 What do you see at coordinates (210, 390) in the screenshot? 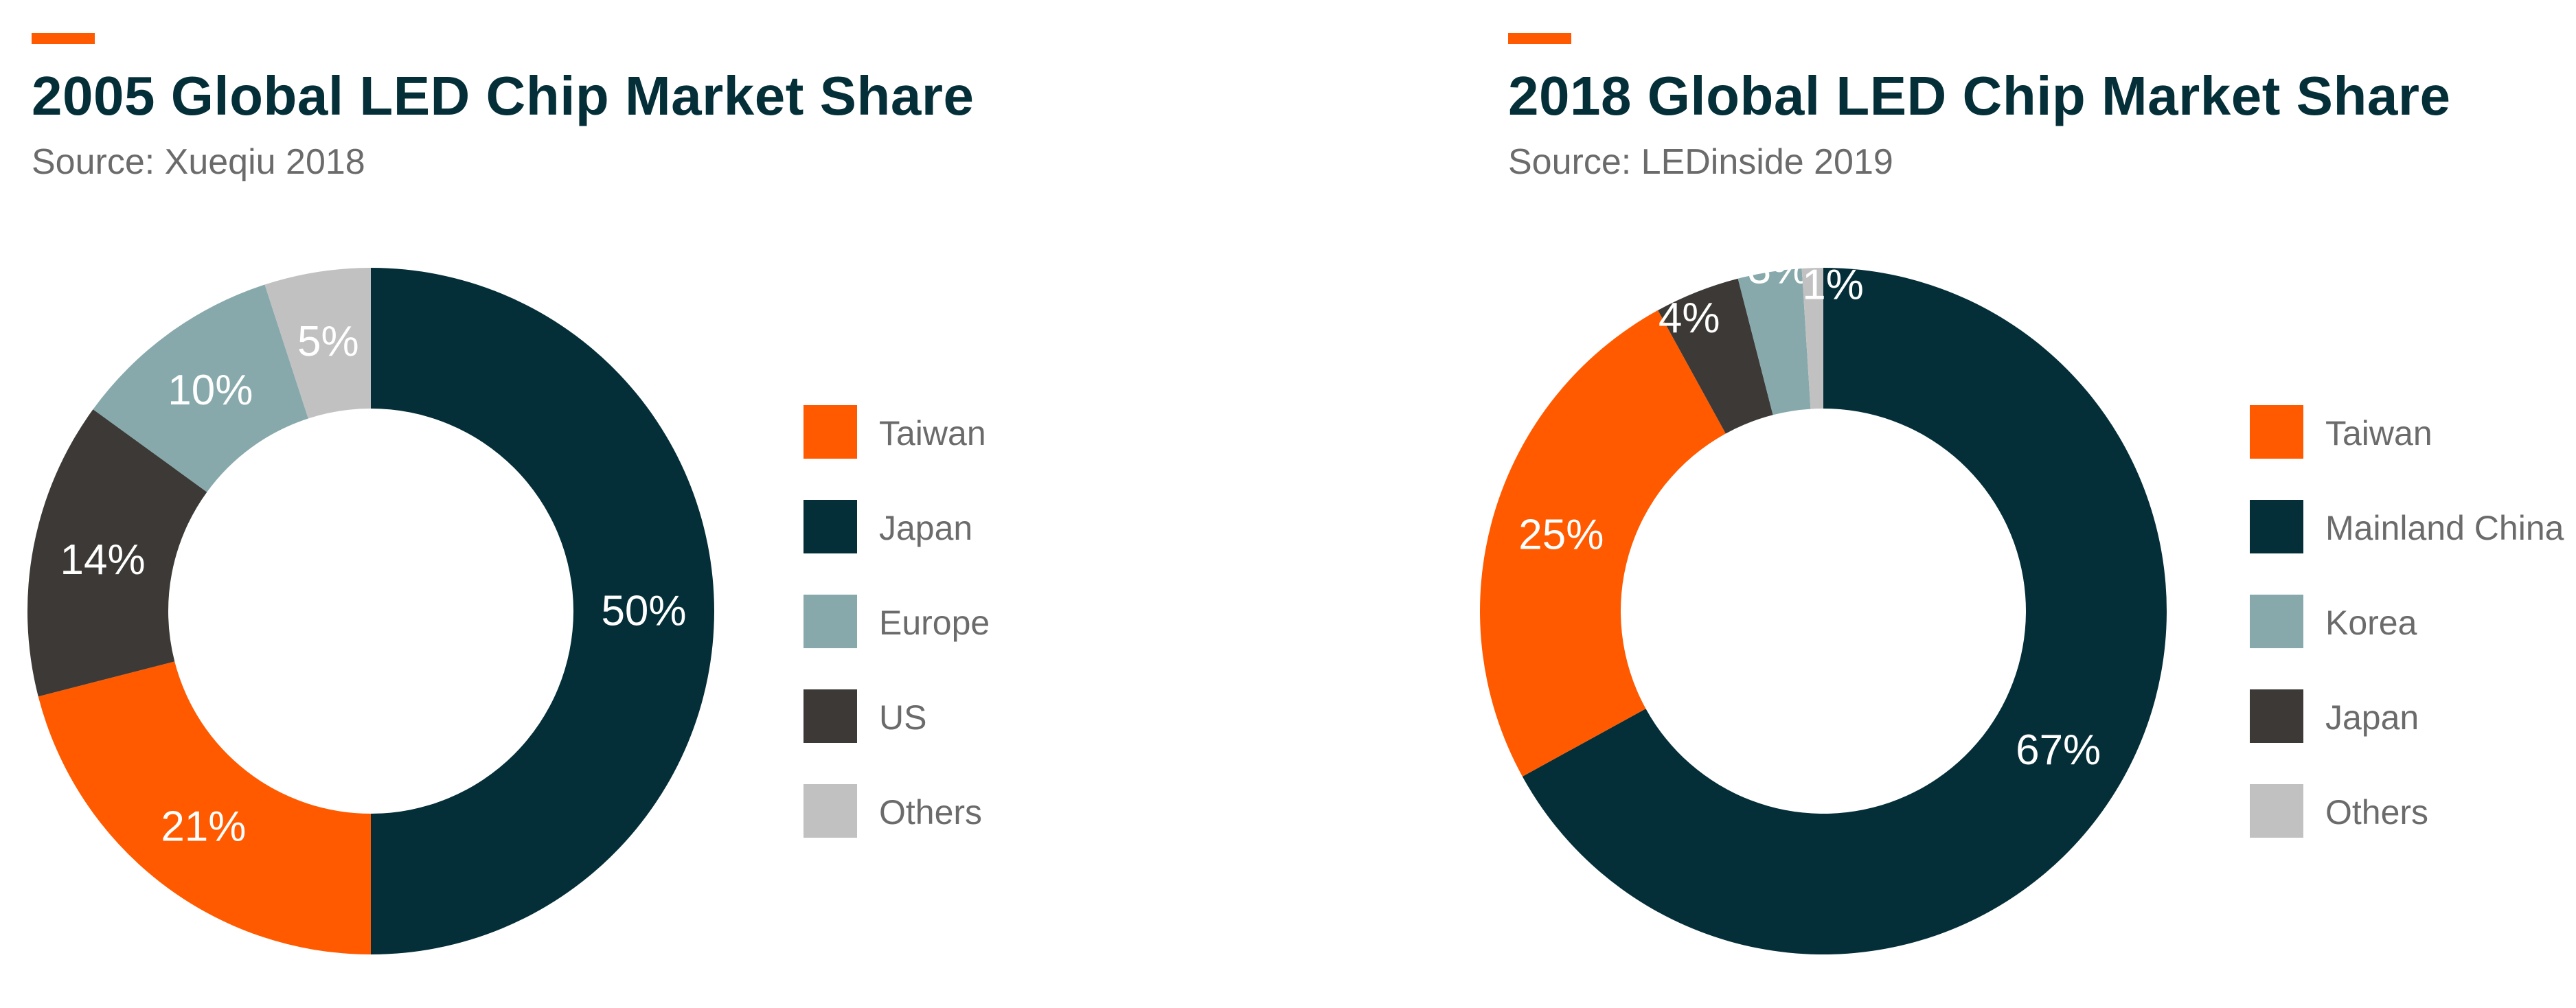
I see `data-label-europe: 10%` at bounding box center [210, 390].